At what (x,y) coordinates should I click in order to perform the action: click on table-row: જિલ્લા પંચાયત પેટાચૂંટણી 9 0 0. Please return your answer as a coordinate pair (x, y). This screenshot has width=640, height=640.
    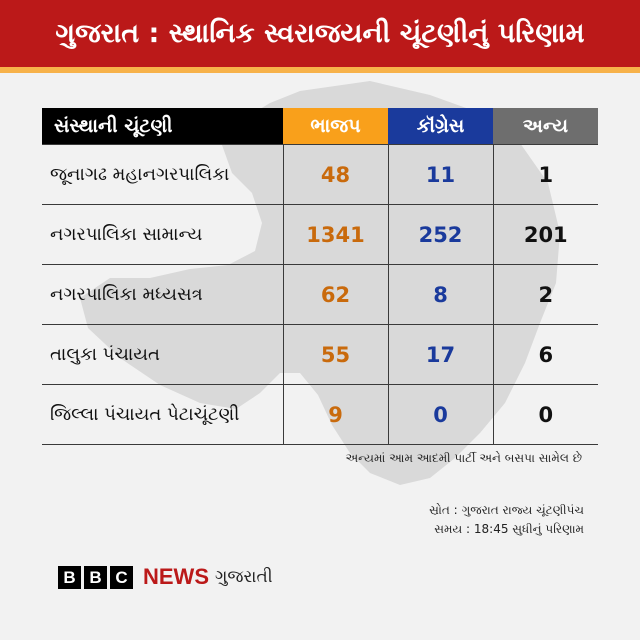
    Looking at the image, I should click on (320, 414).